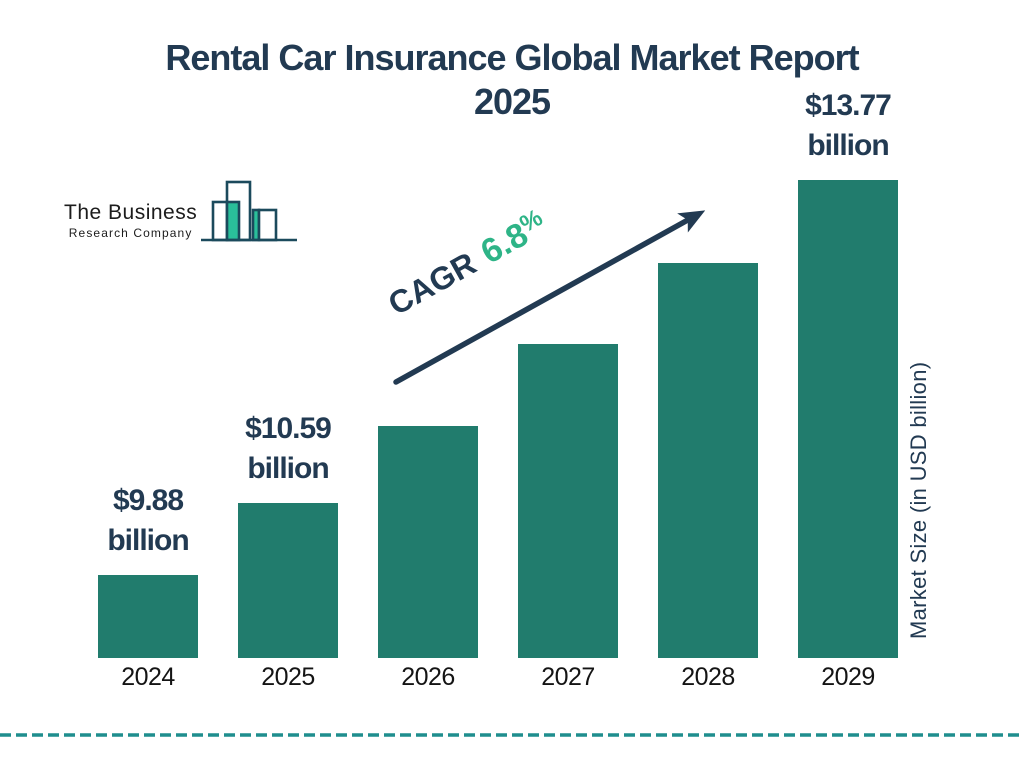 This screenshot has width=1024, height=768. I want to click on bar-2027, so click(568, 501).